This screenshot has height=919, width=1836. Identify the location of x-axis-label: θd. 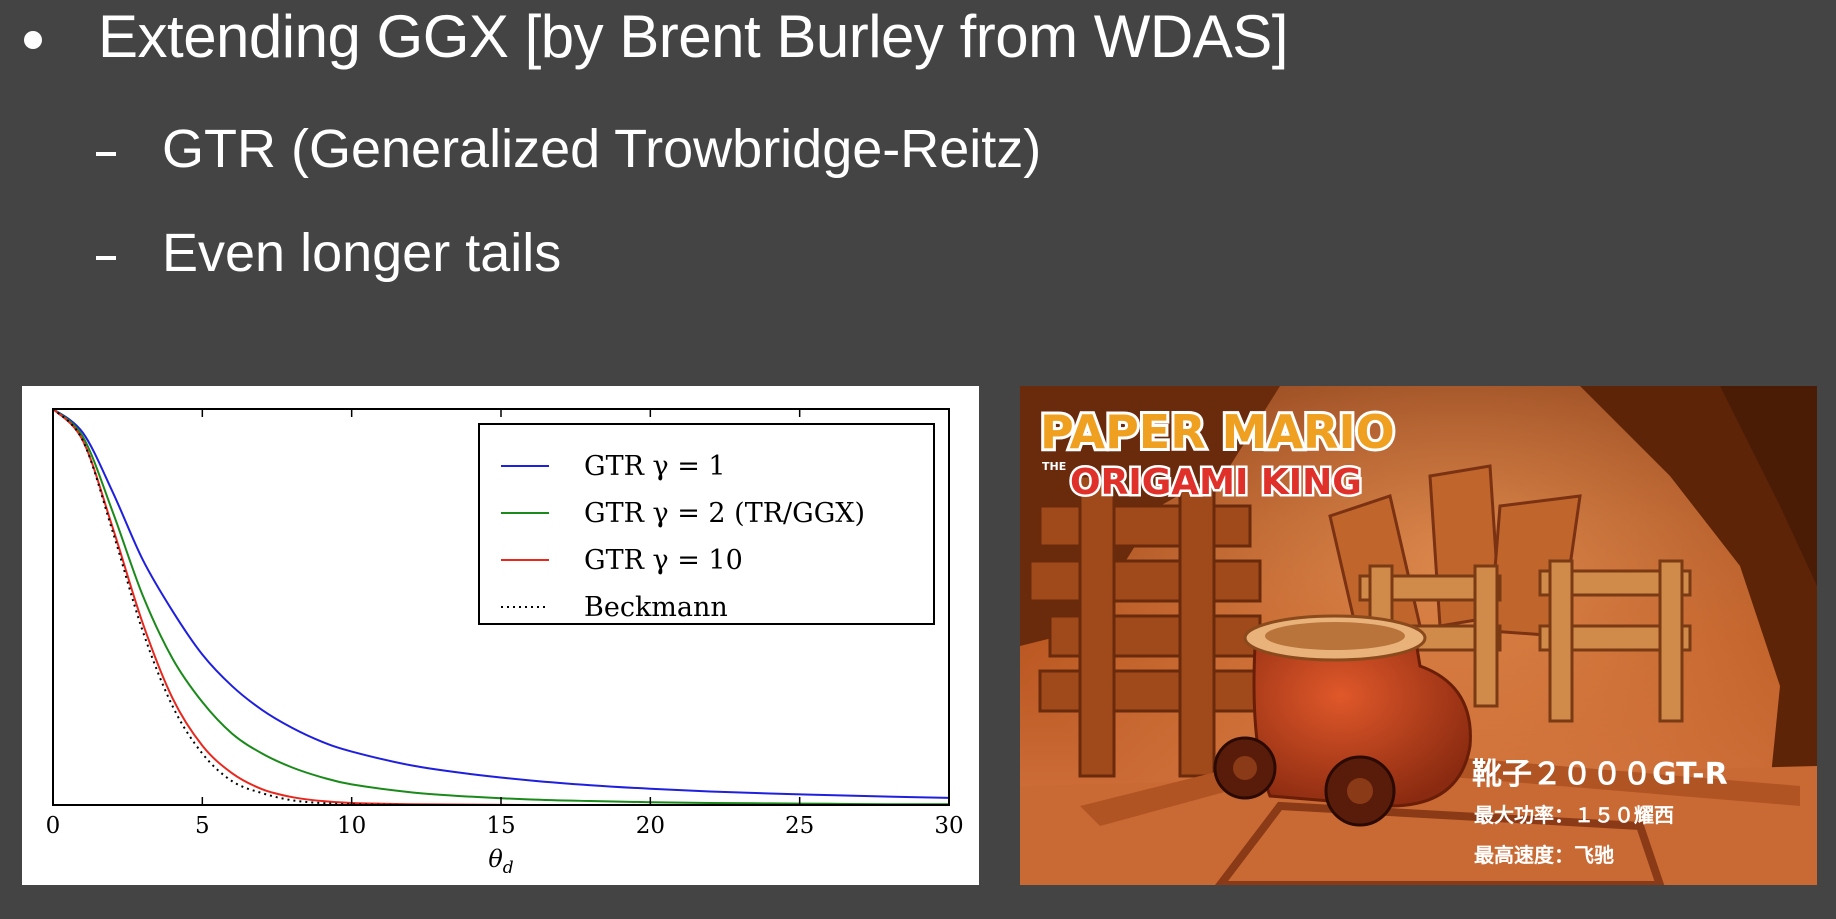
(500, 861).